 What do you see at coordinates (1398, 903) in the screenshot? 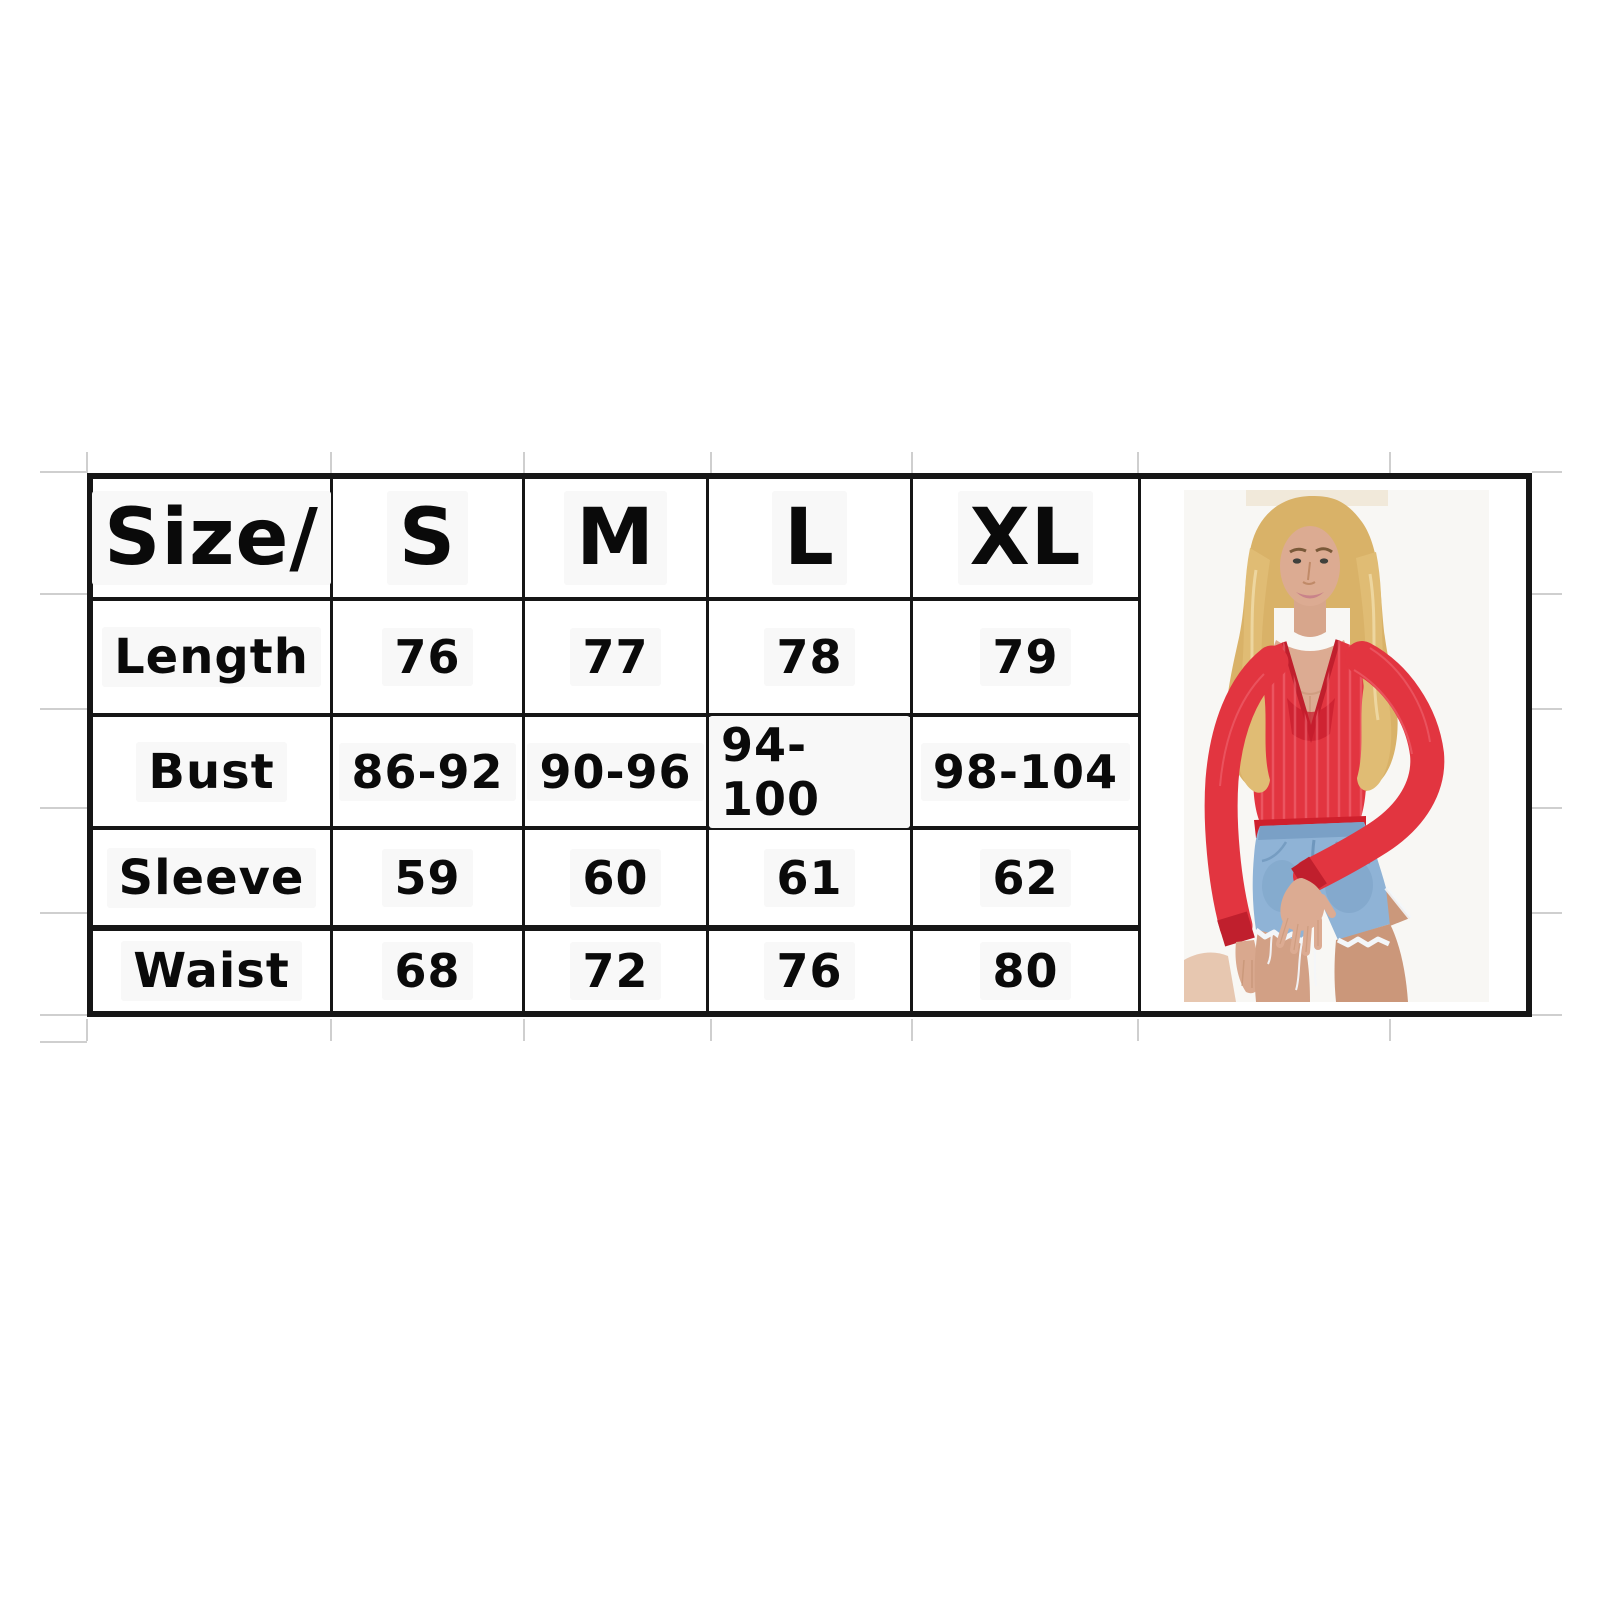
I see `fray-cut` at bounding box center [1398, 903].